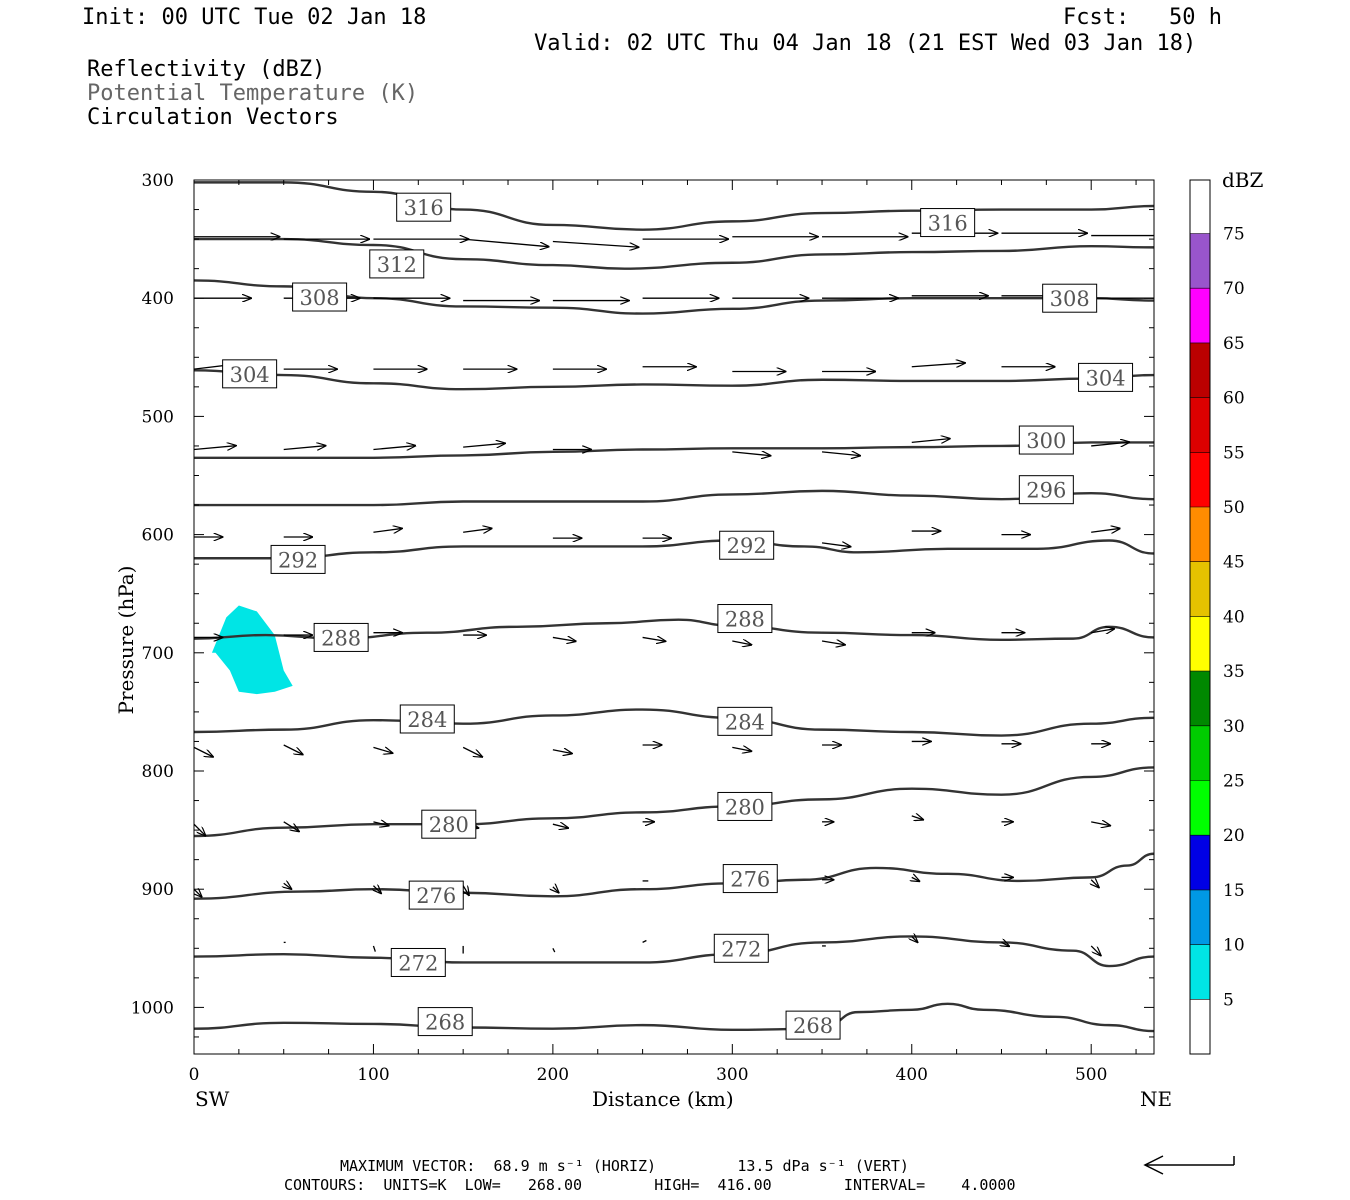  I want to click on colorbar-tick-label: 15, so click(1234, 891).